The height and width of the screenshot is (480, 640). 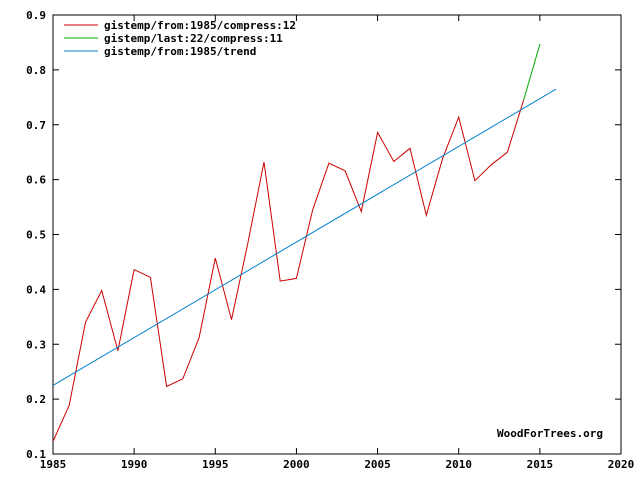 What do you see at coordinates (215, 464) in the screenshot?
I see `x-tick-label: 1995` at bounding box center [215, 464].